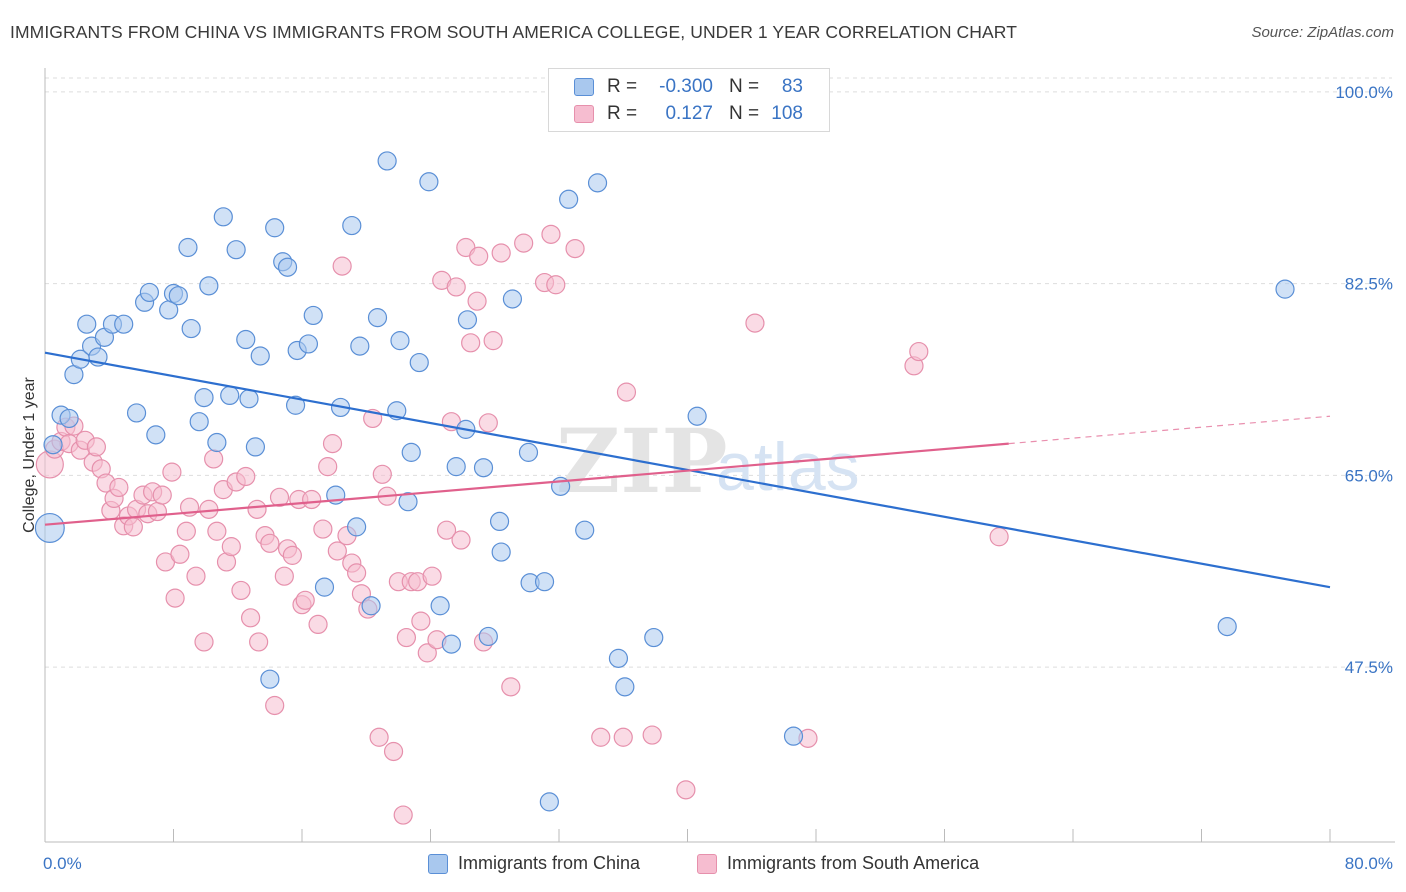 The width and height of the screenshot is (1406, 892). I want to click on south-america-trend-line, so click(526, 484).